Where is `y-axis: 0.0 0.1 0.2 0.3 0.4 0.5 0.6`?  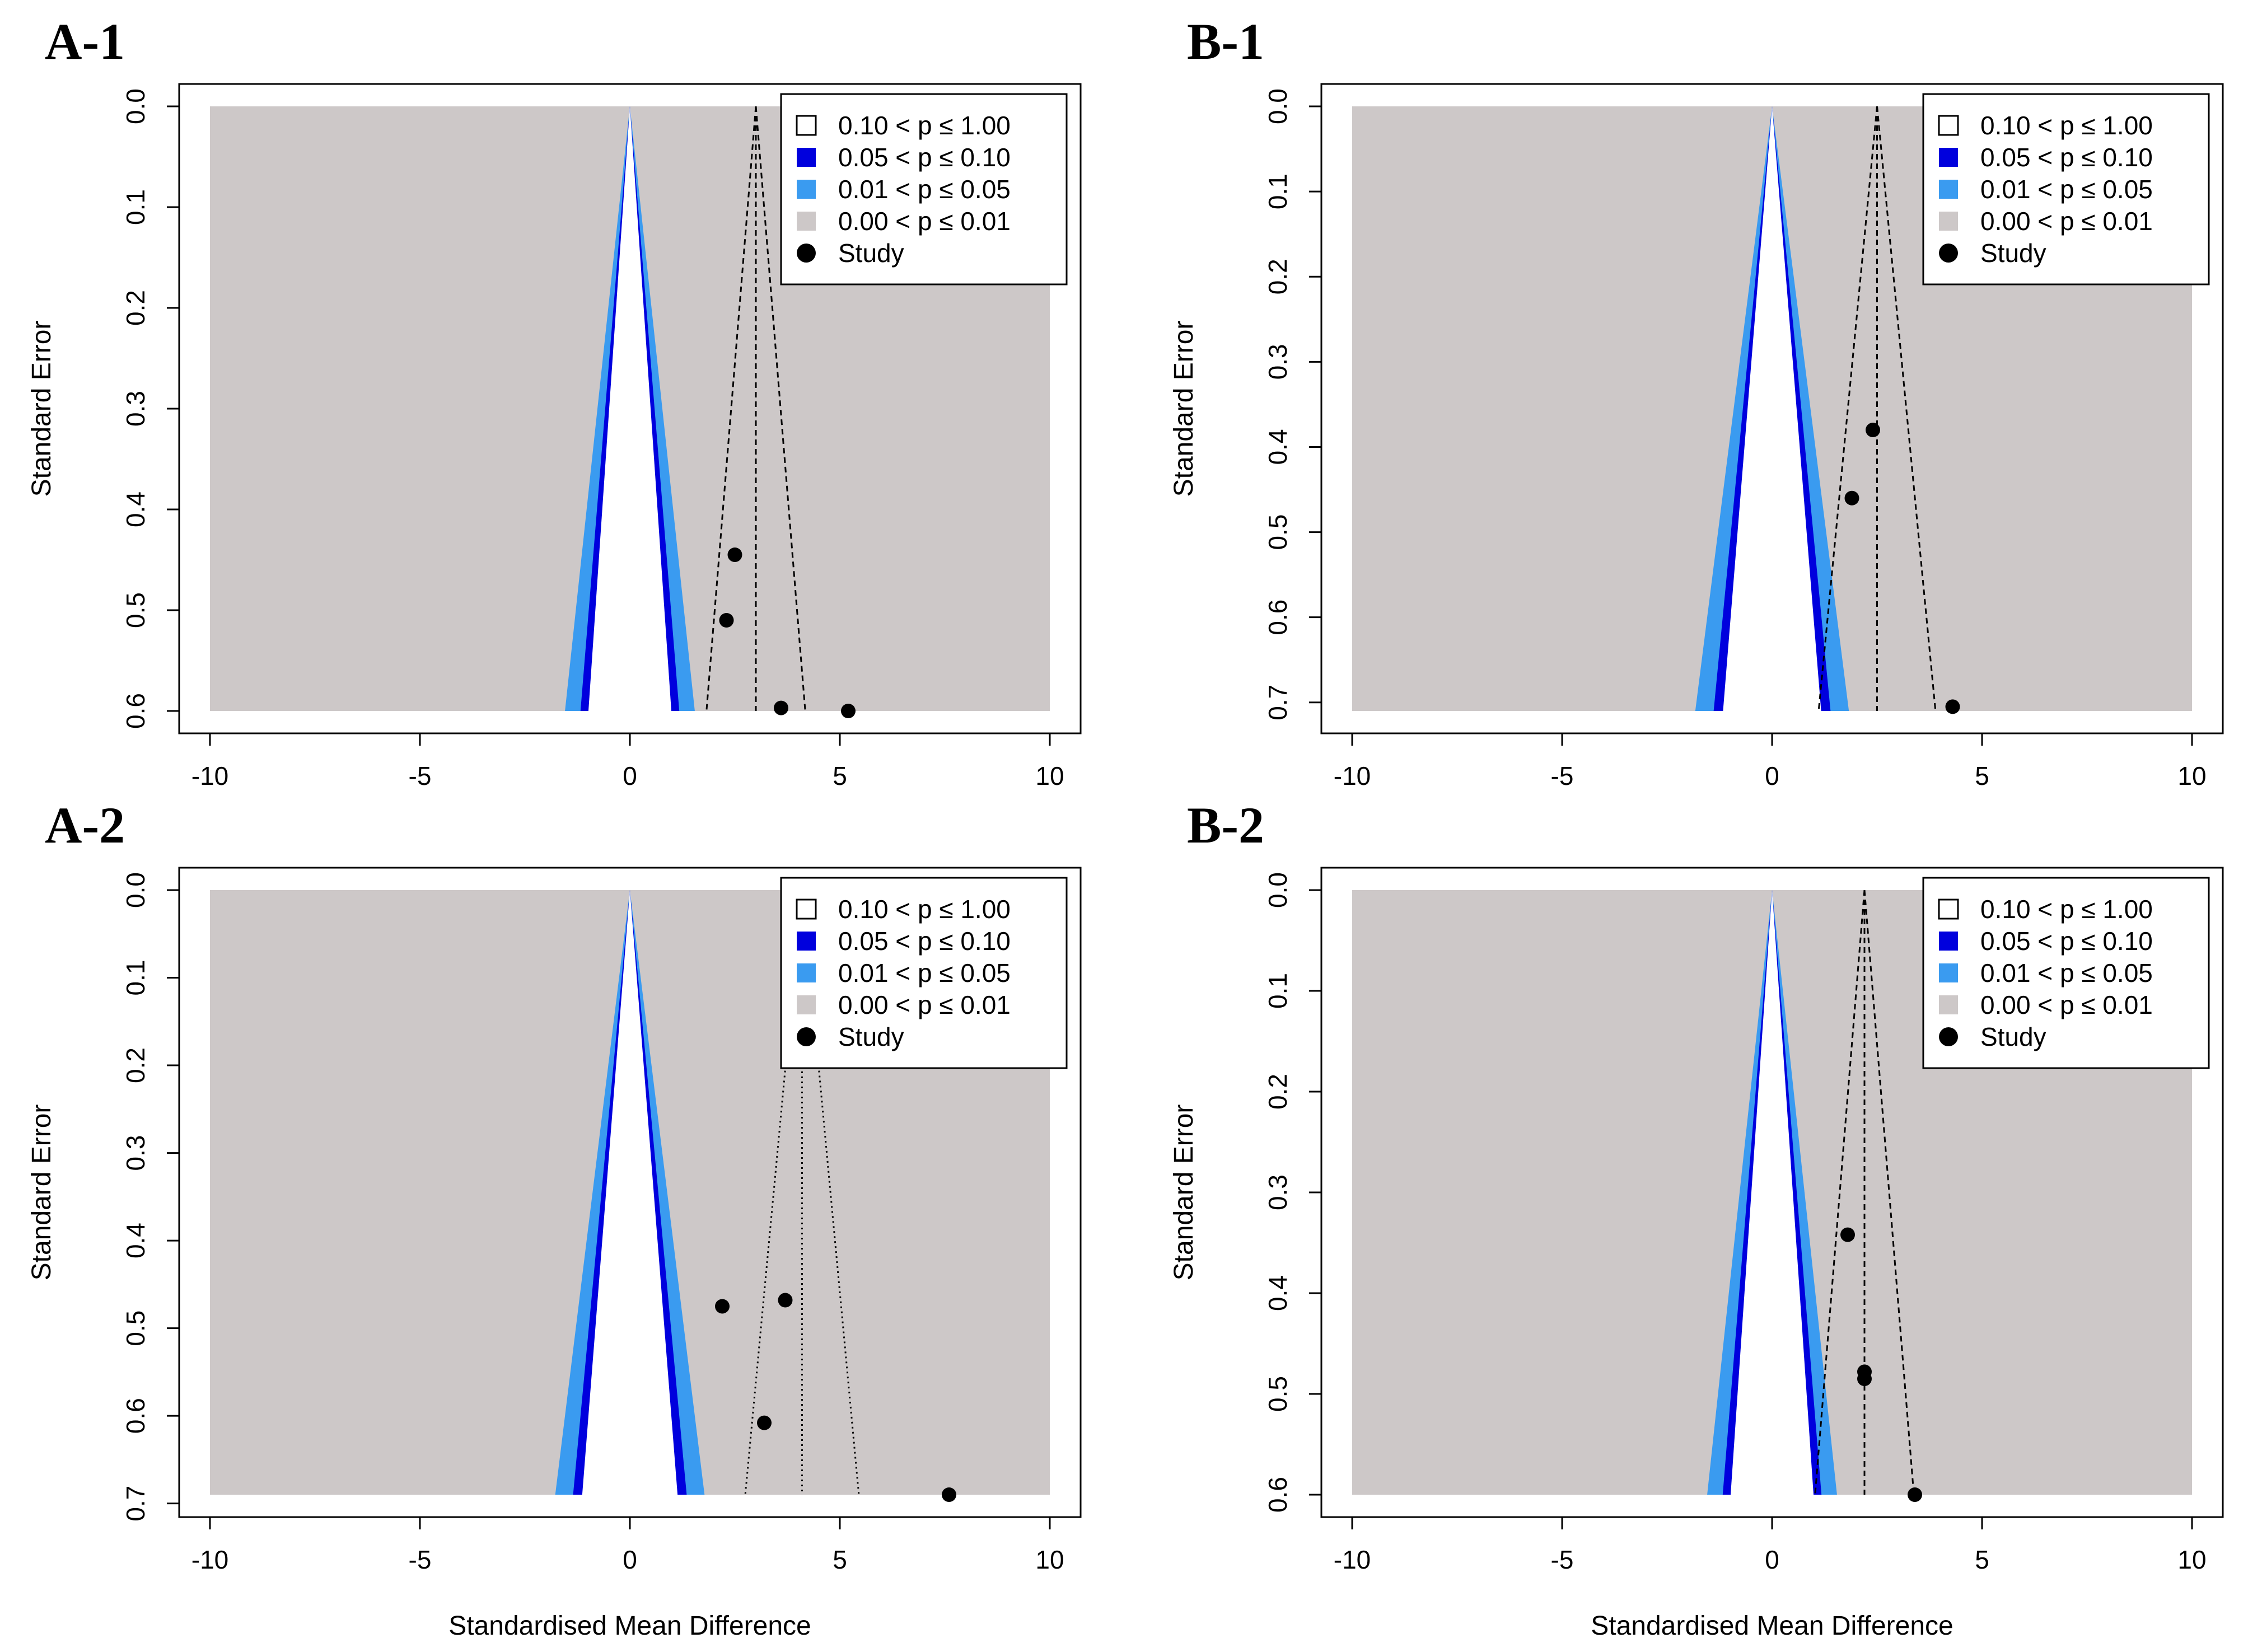 y-axis: 0.0 0.1 0.2 0.3 0.4 0.5 0.6 is located at coordinates (150, 408).